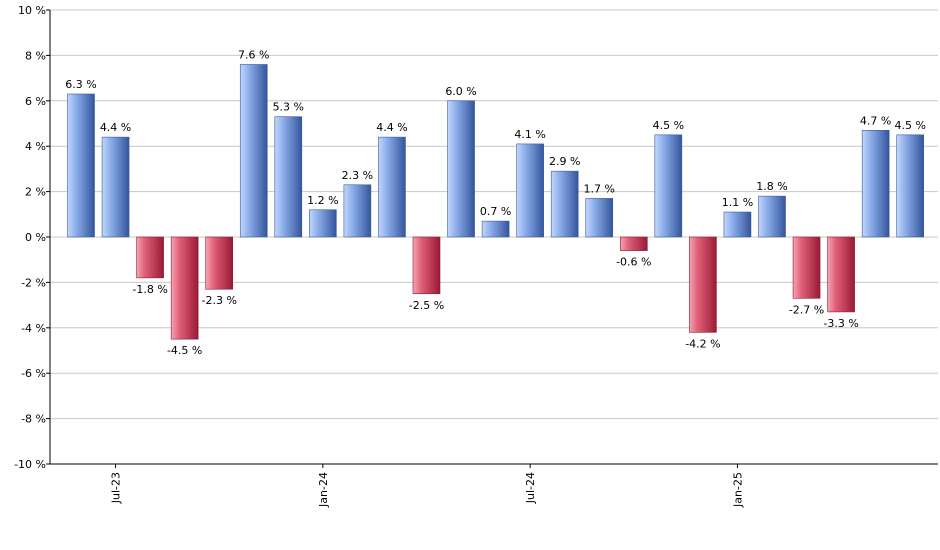  Describe the element at coordinates (460, 91) in the screenshot. I see `data-label: 6.0 %` at that location.